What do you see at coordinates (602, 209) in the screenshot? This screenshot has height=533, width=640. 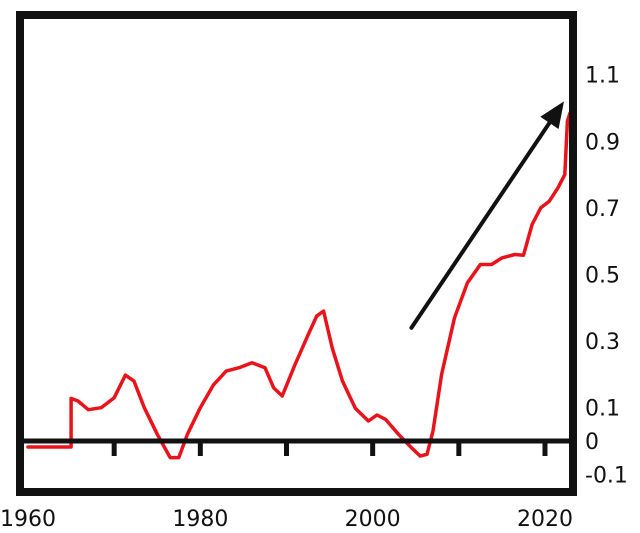 I see `y-tick-label: 0.7` at bounding box center [602, 209].